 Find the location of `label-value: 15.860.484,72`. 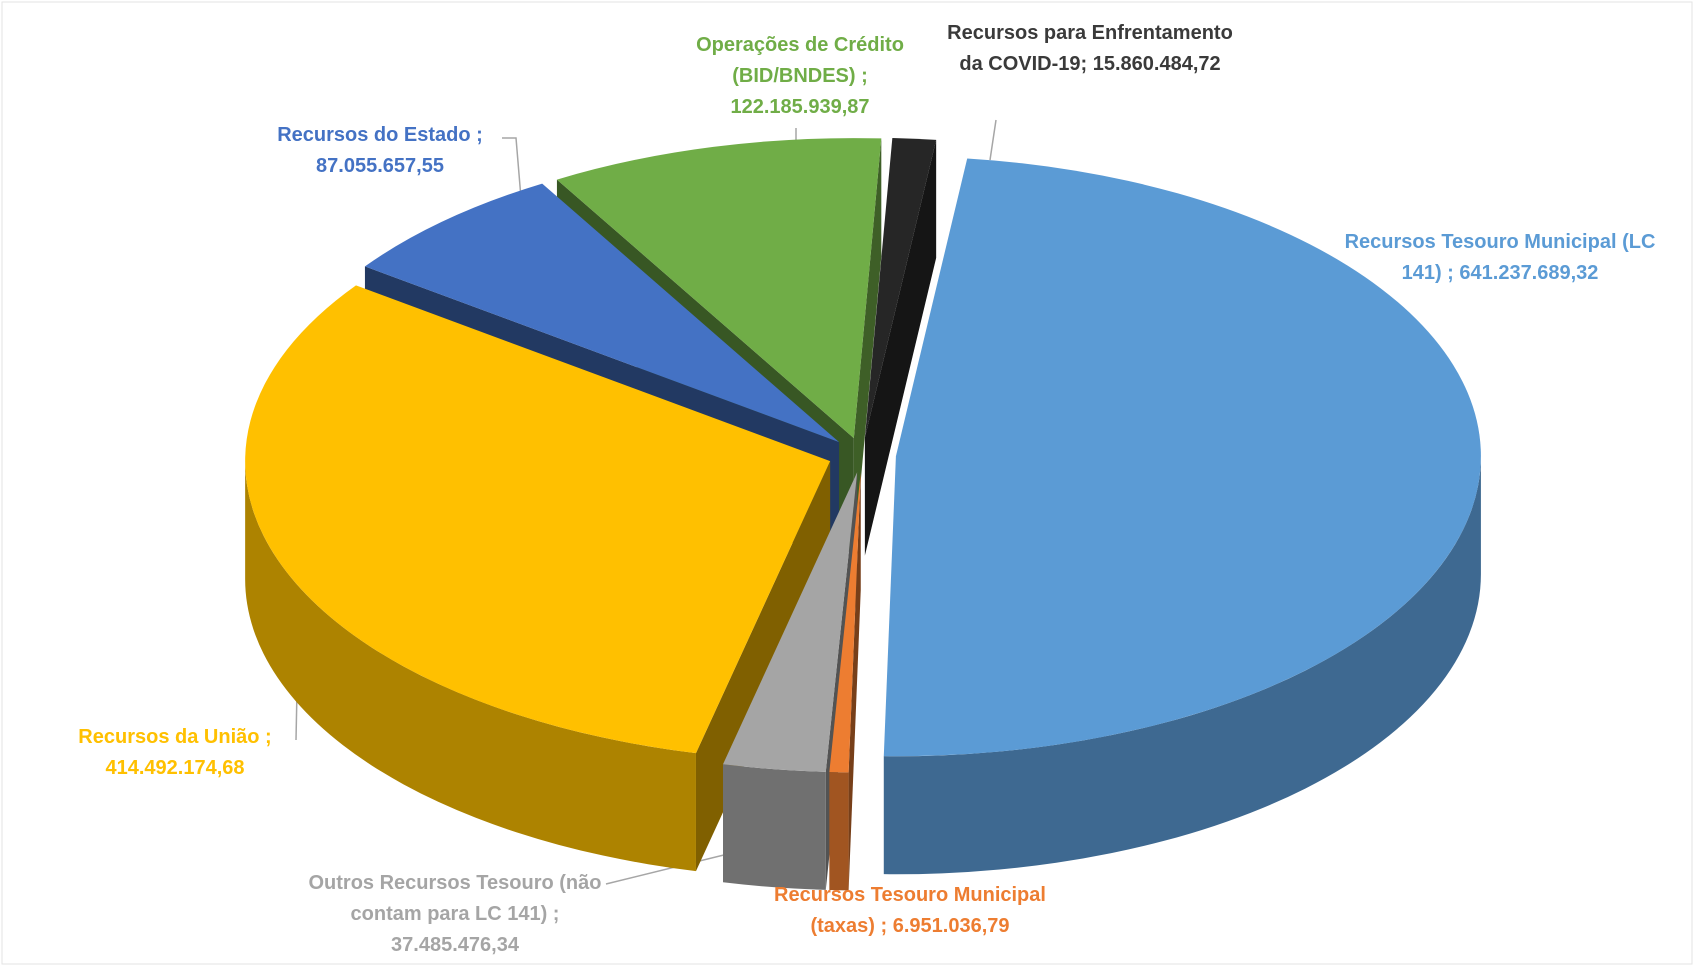

label-value: 15.860.484,72 is located at coordinates (1156, 64).